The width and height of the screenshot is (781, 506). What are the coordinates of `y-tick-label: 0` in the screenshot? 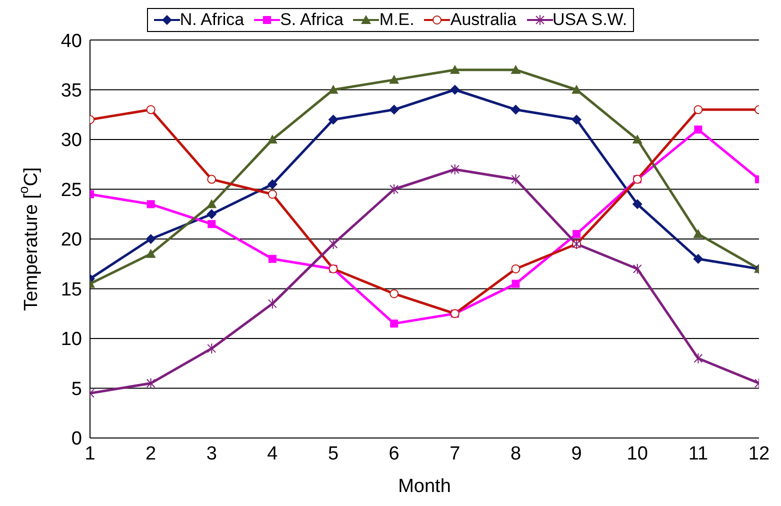 It's located at (76, 439).